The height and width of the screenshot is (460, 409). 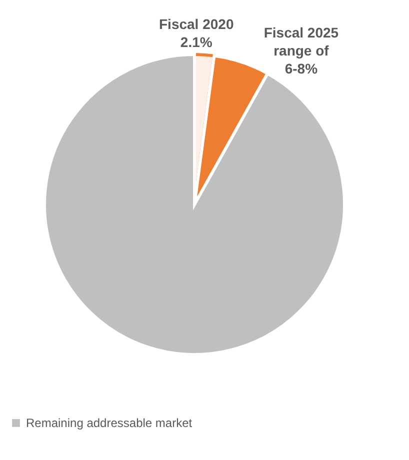 What do you see at coordinates (301, 50) in the screenshot?
I see `slice-label: Fiscal 2025 range of 6-8%` at bounding box center [301, 50].